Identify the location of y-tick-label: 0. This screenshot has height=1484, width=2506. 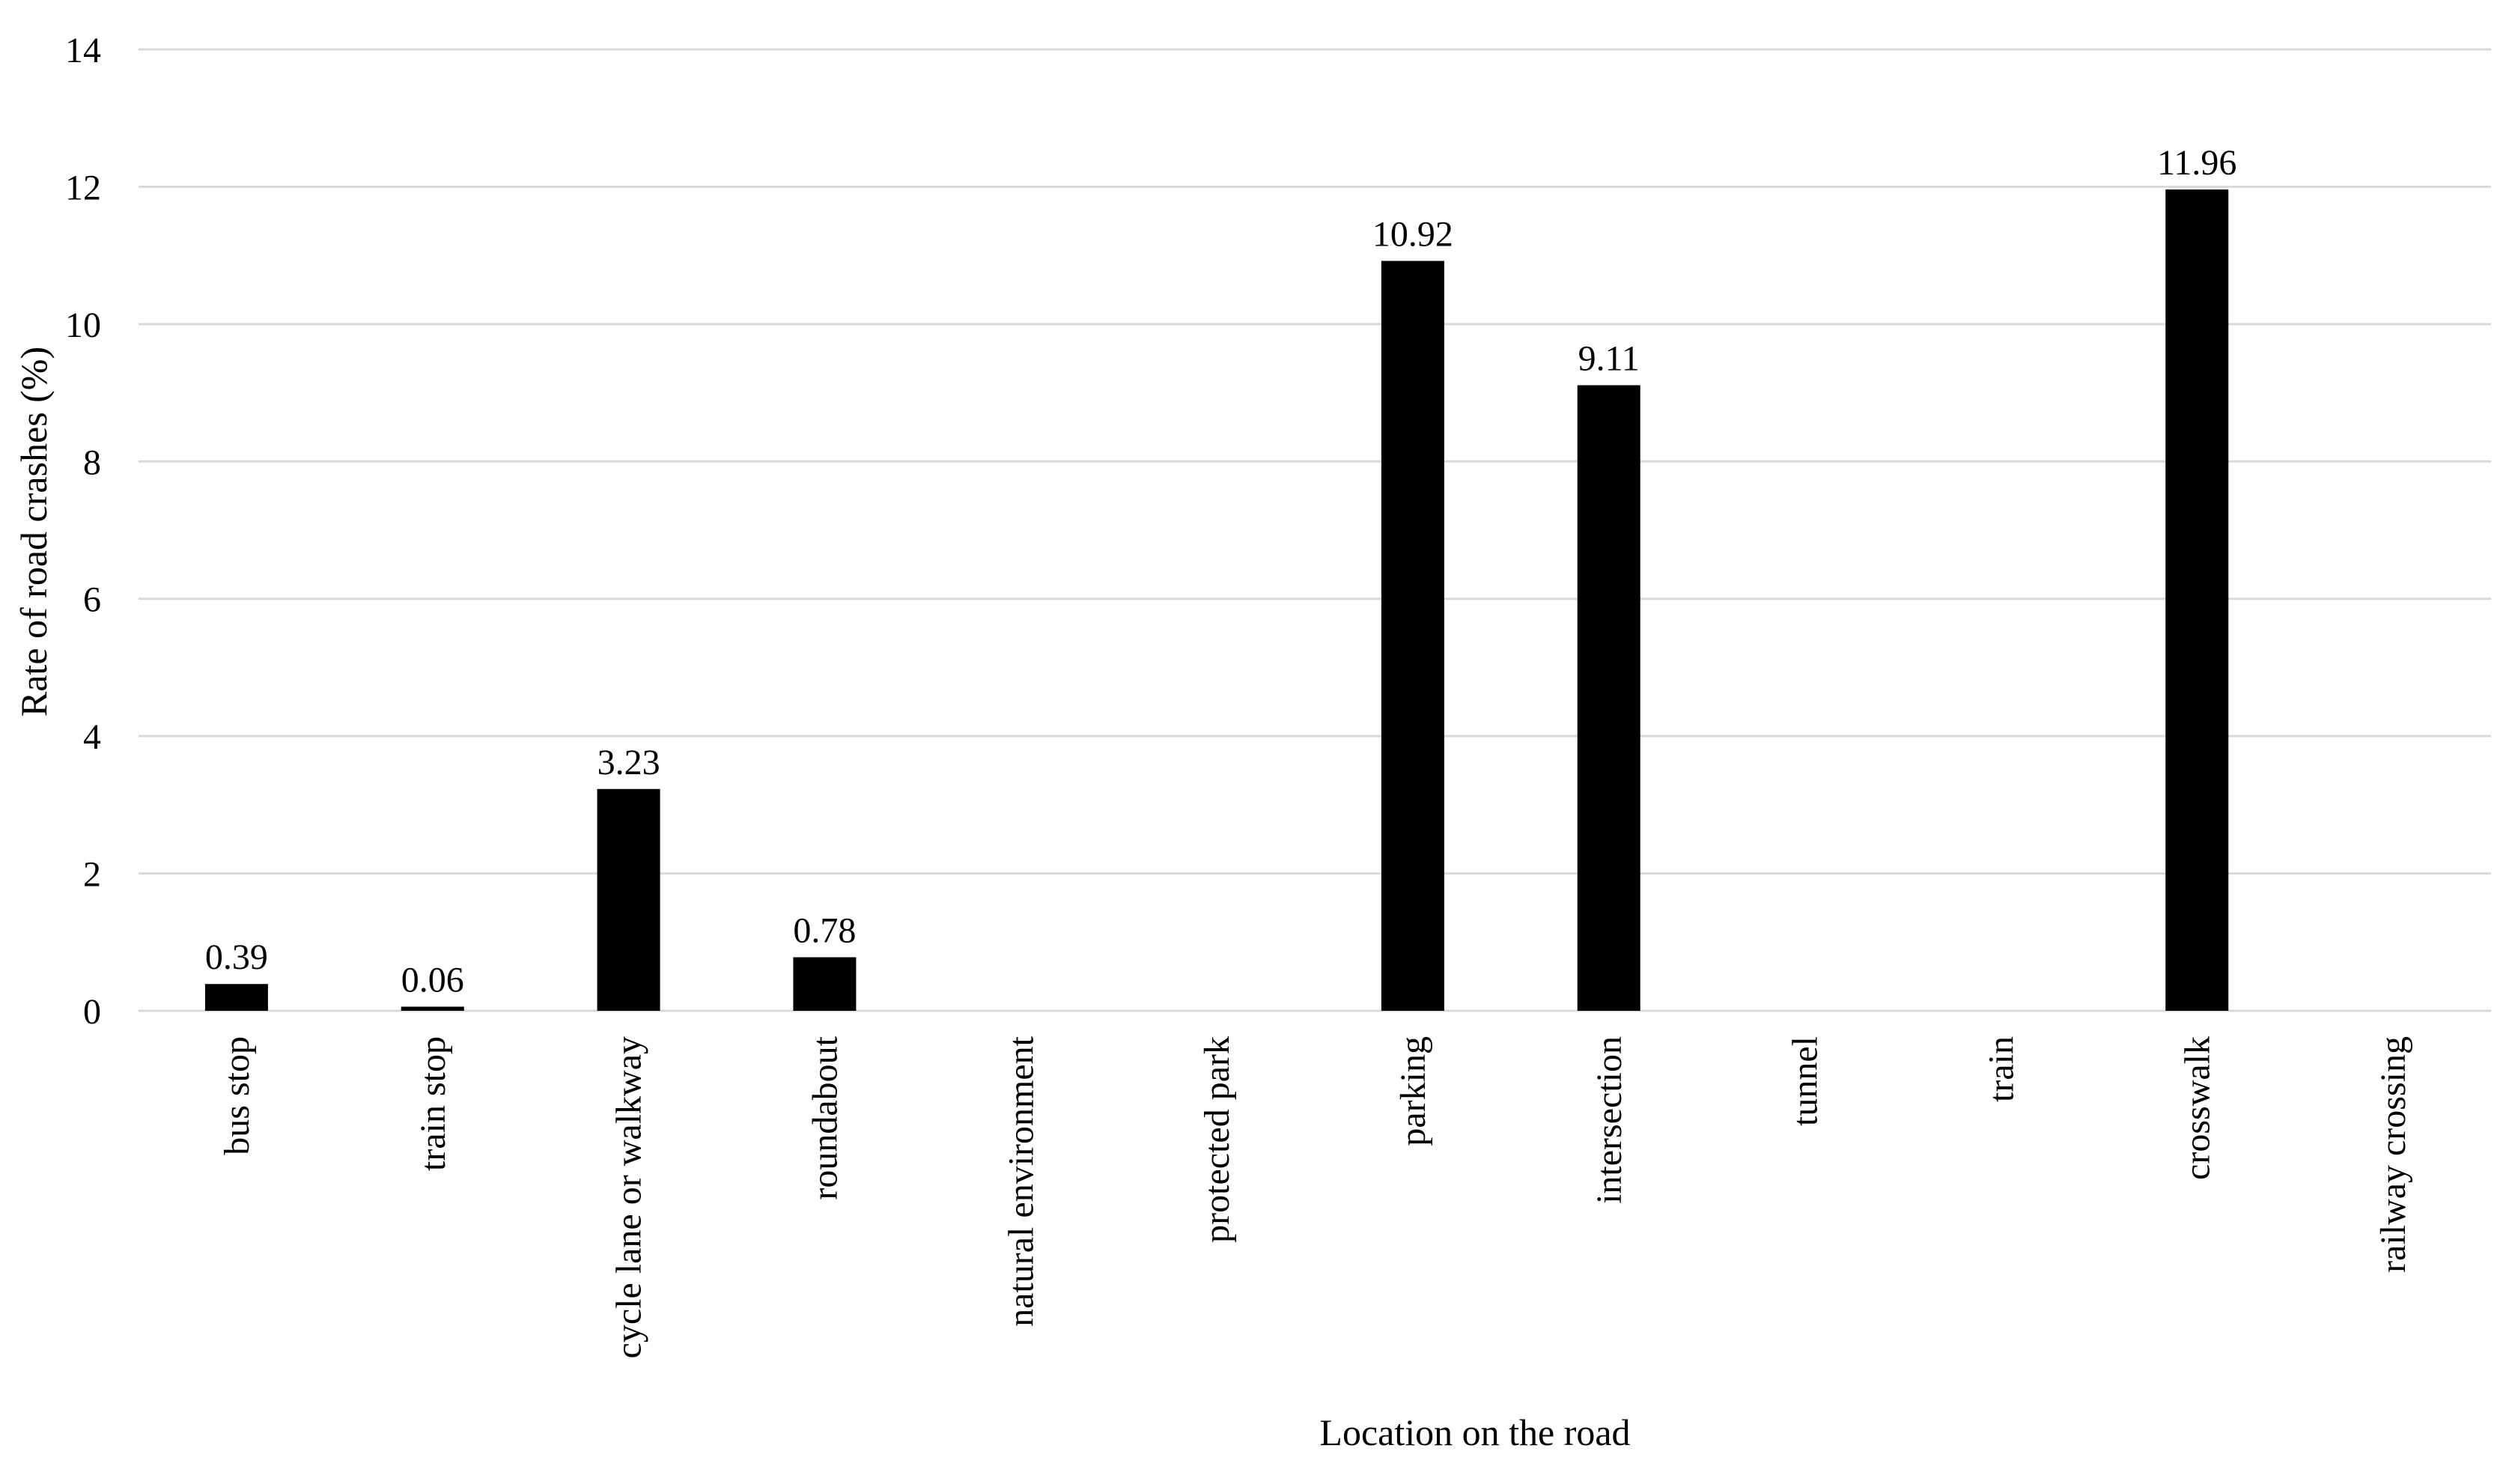
(92, 1012).